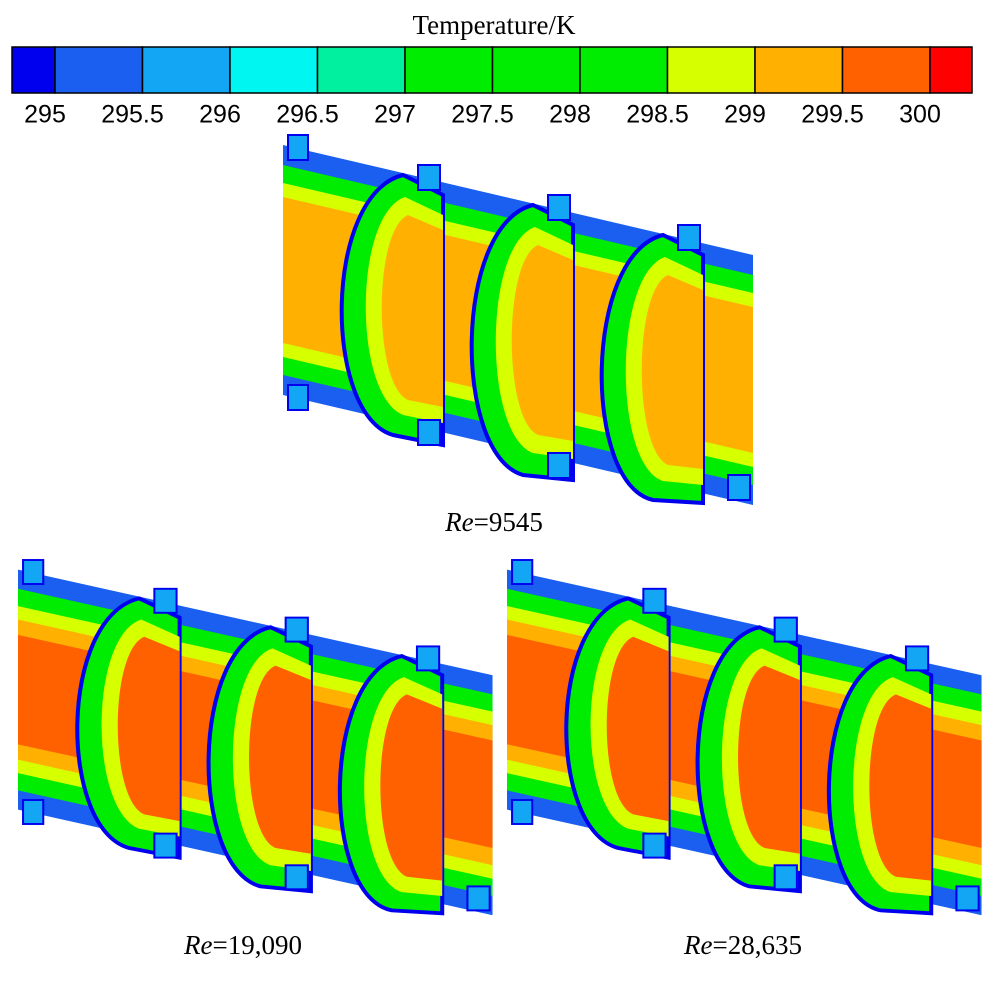  What do you see at coordinates (257, 945) in the screenshot?
I see `label-text: =19,090` at bounding box center [257, 945].